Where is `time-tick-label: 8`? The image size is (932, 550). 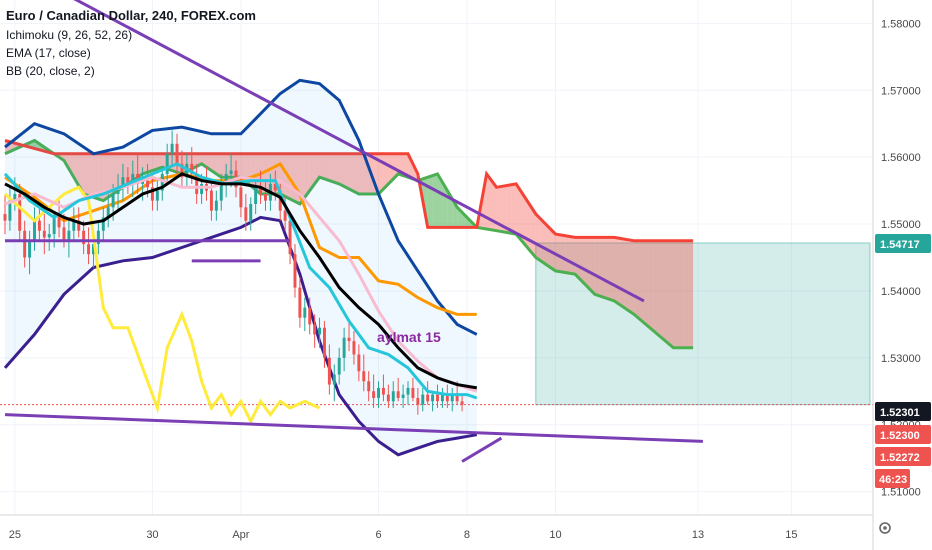
time-tick-label: 8 is located at coordinates (467, 535).